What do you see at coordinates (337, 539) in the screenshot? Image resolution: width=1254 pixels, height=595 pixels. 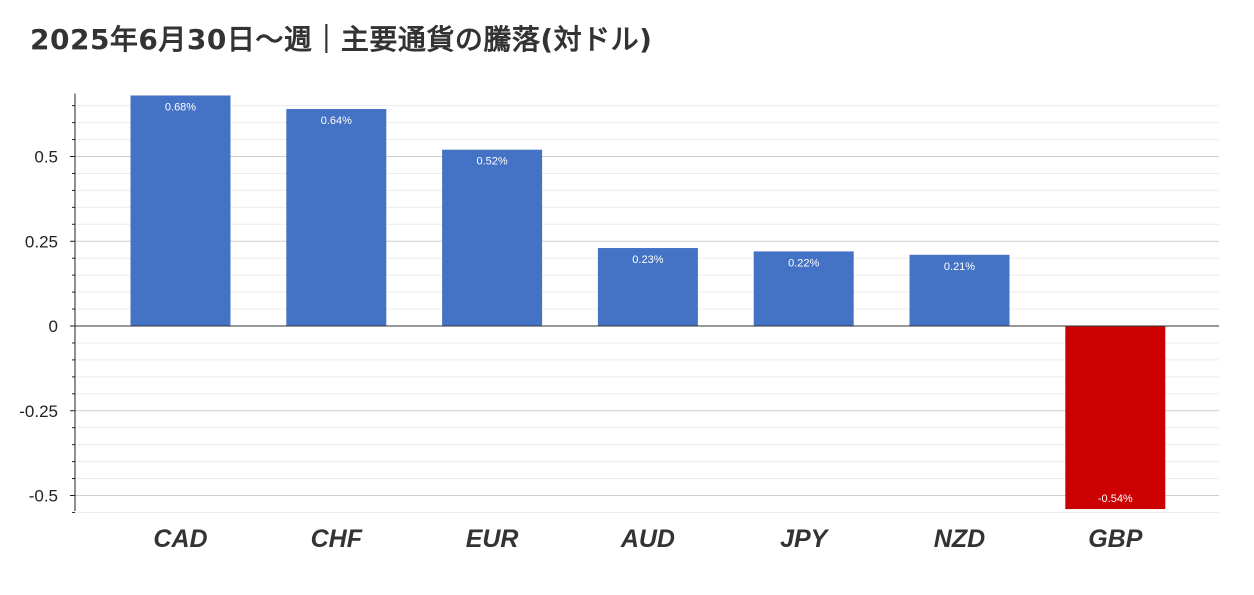 I see `x-tick-label: CHF` at bounding box center [337, 539].